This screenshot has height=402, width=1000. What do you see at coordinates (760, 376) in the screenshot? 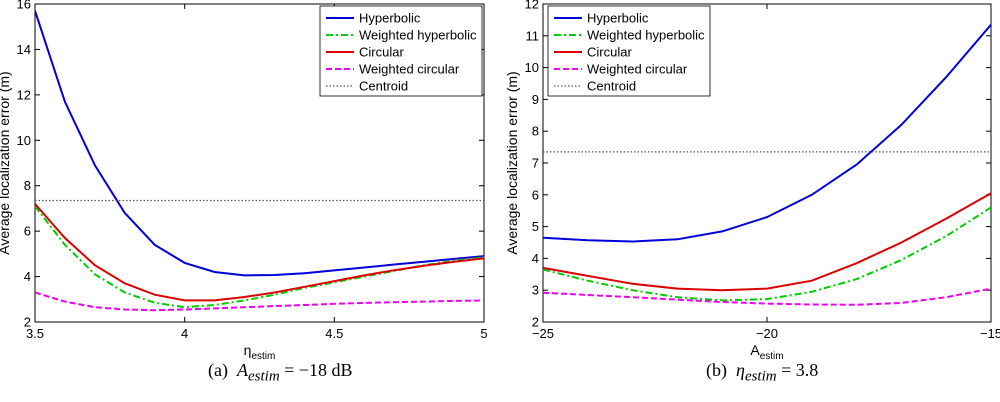
I see `caption-b-var-sub: estim` at bounding box center [760, 376].